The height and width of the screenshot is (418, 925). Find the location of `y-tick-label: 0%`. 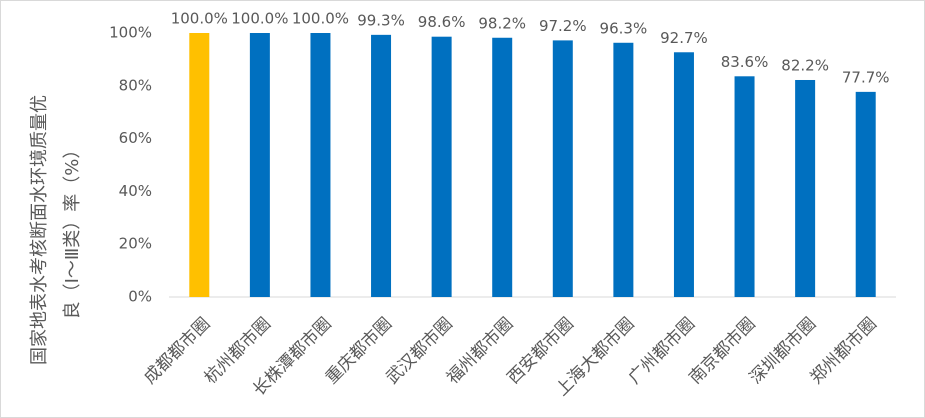

y-tick-label: 0% is located at coordinates (140, 297).